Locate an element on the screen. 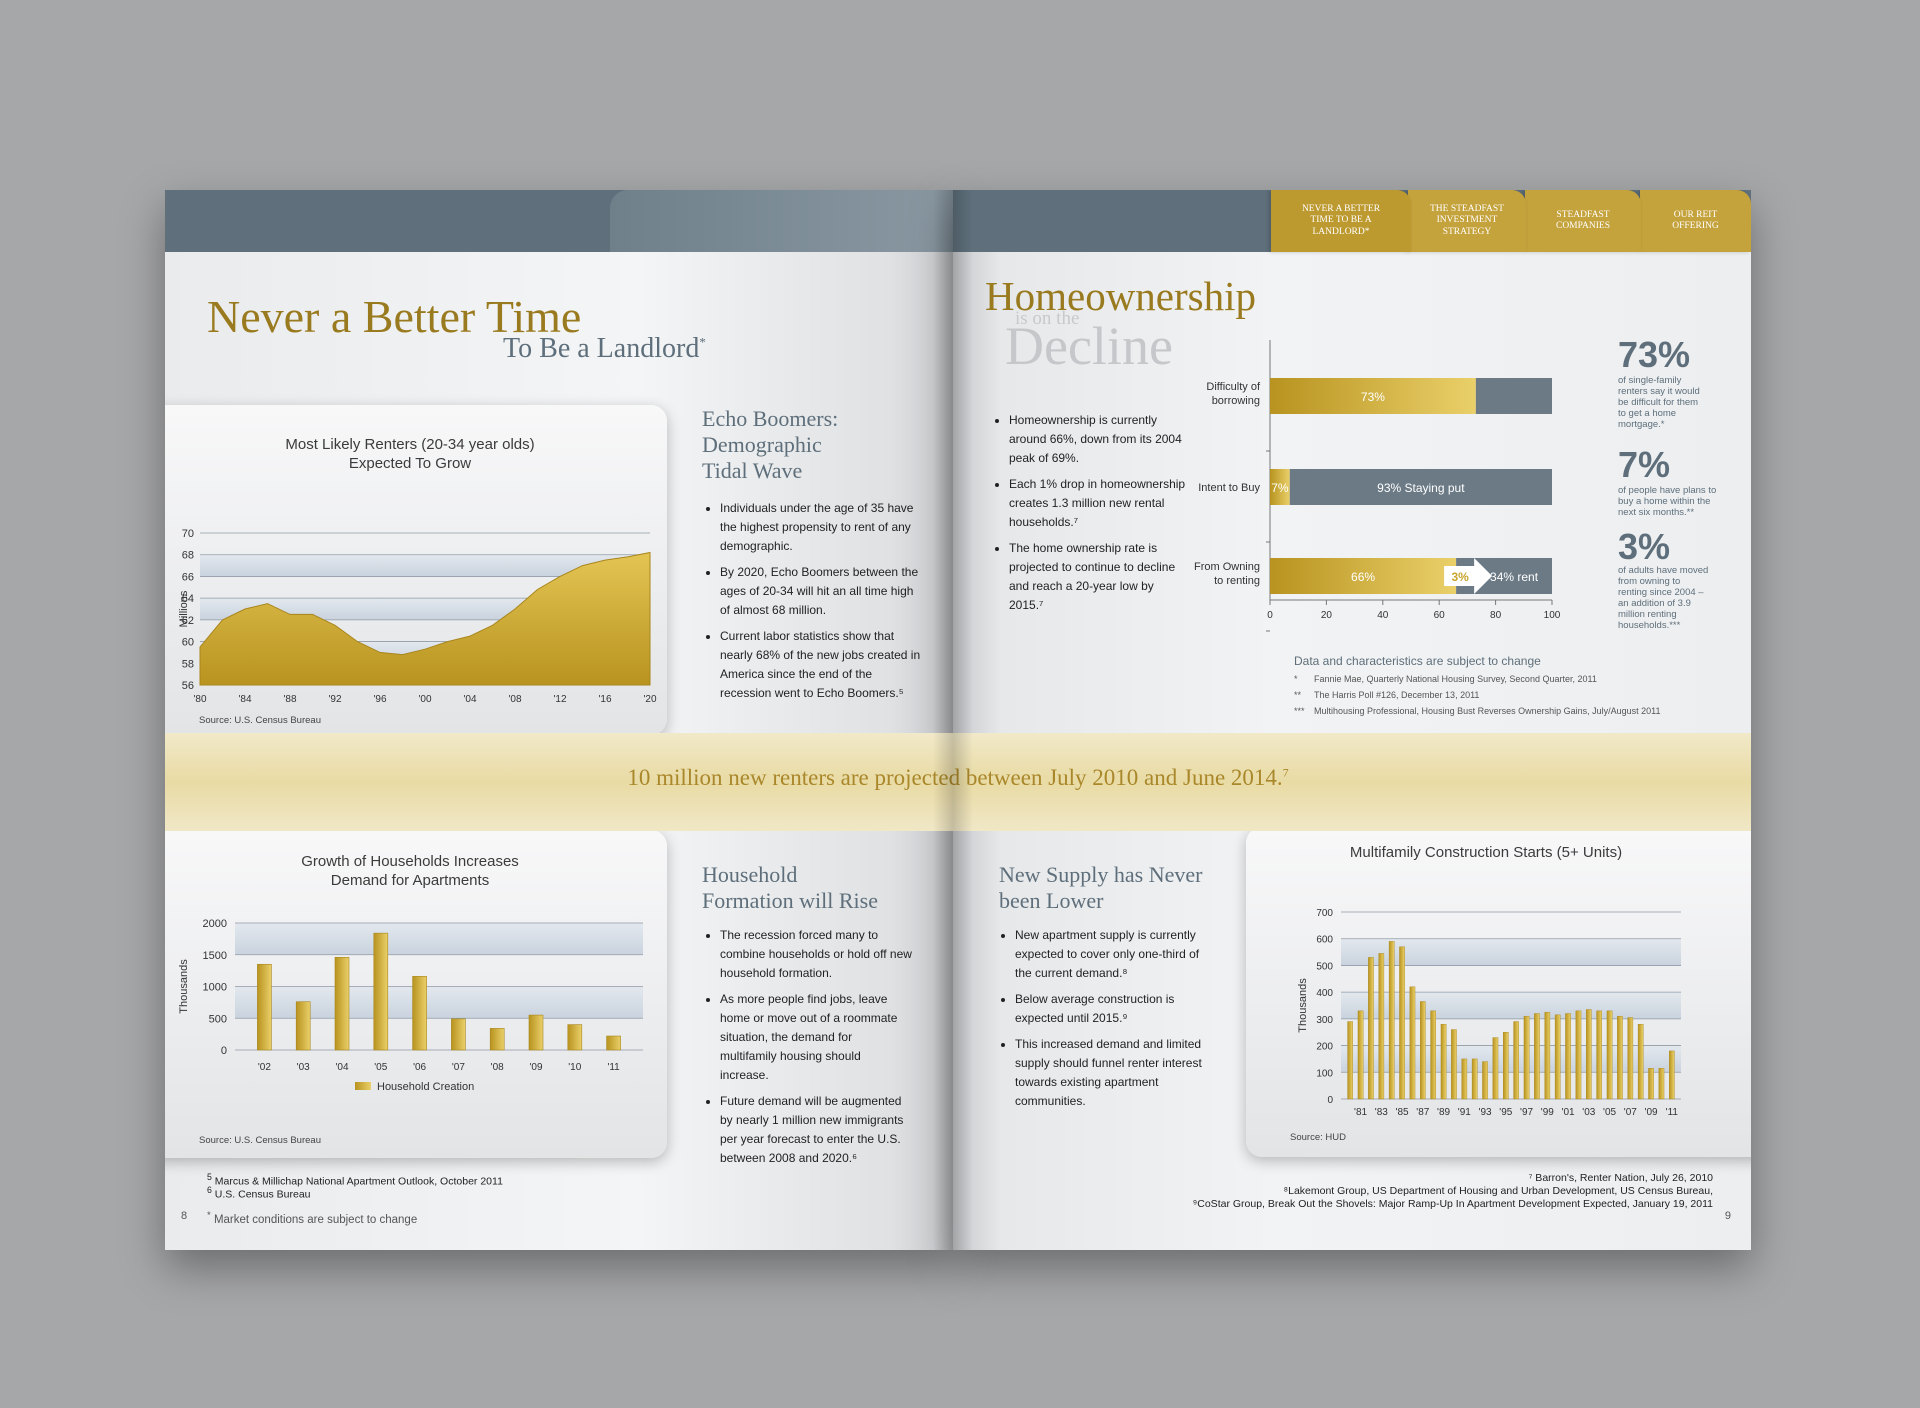  x-tick-label: '85 is located at coordinates (1402, 1112).